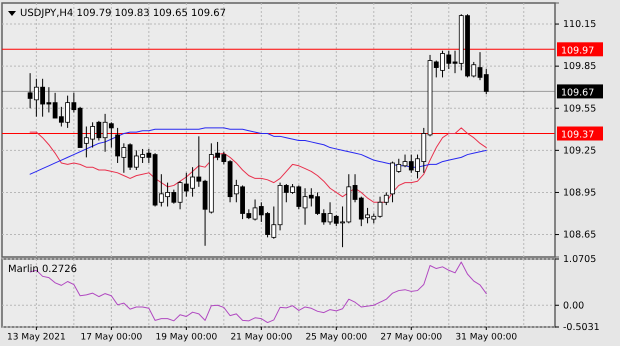  I want to click on ref-line-label: 109.97, so click(577, 50).